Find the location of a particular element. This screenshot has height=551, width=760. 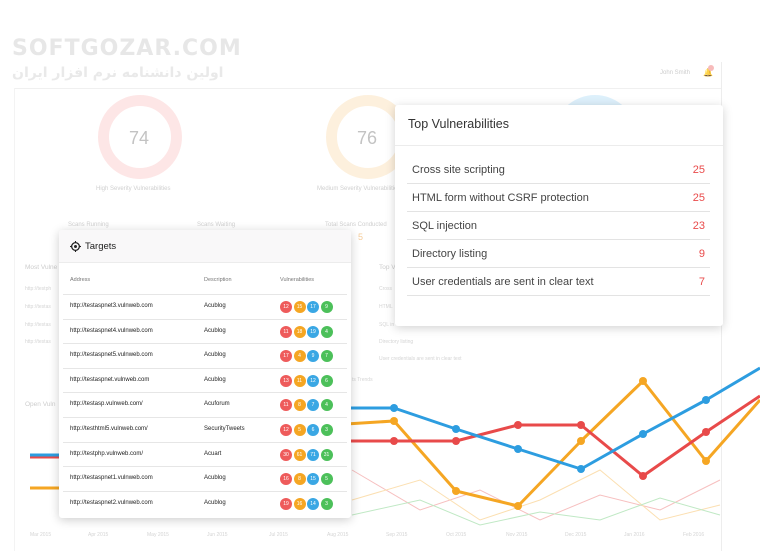

user-name: John Smith is located at coordinates (675, 73).